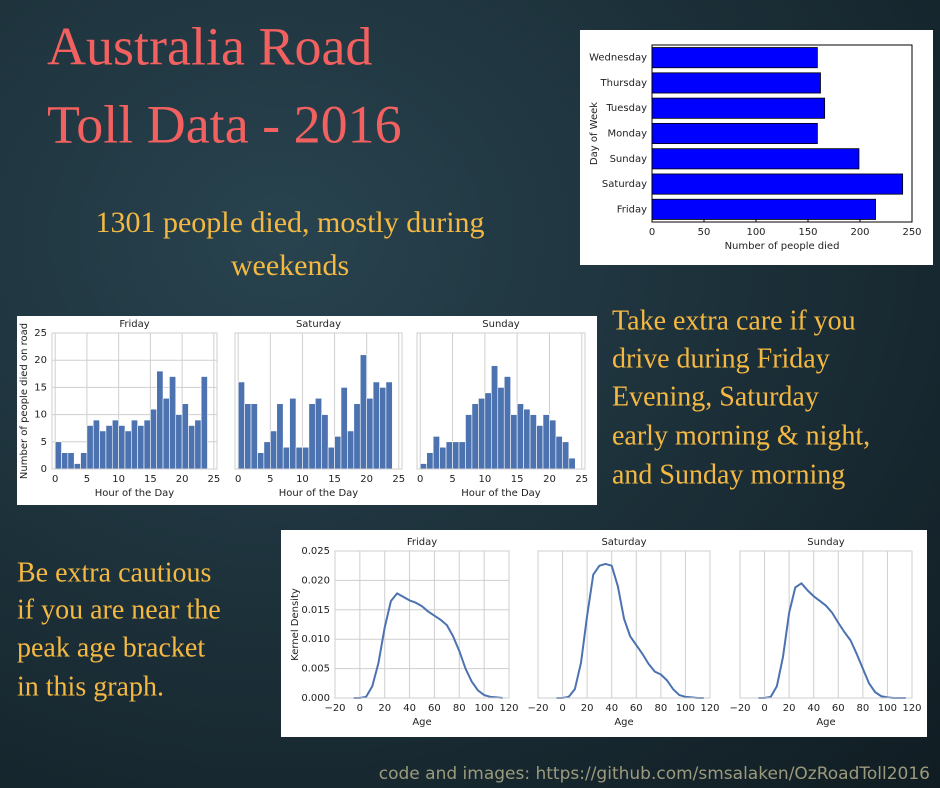  I want to click on y-tick-label: 25, so click(40, 333).